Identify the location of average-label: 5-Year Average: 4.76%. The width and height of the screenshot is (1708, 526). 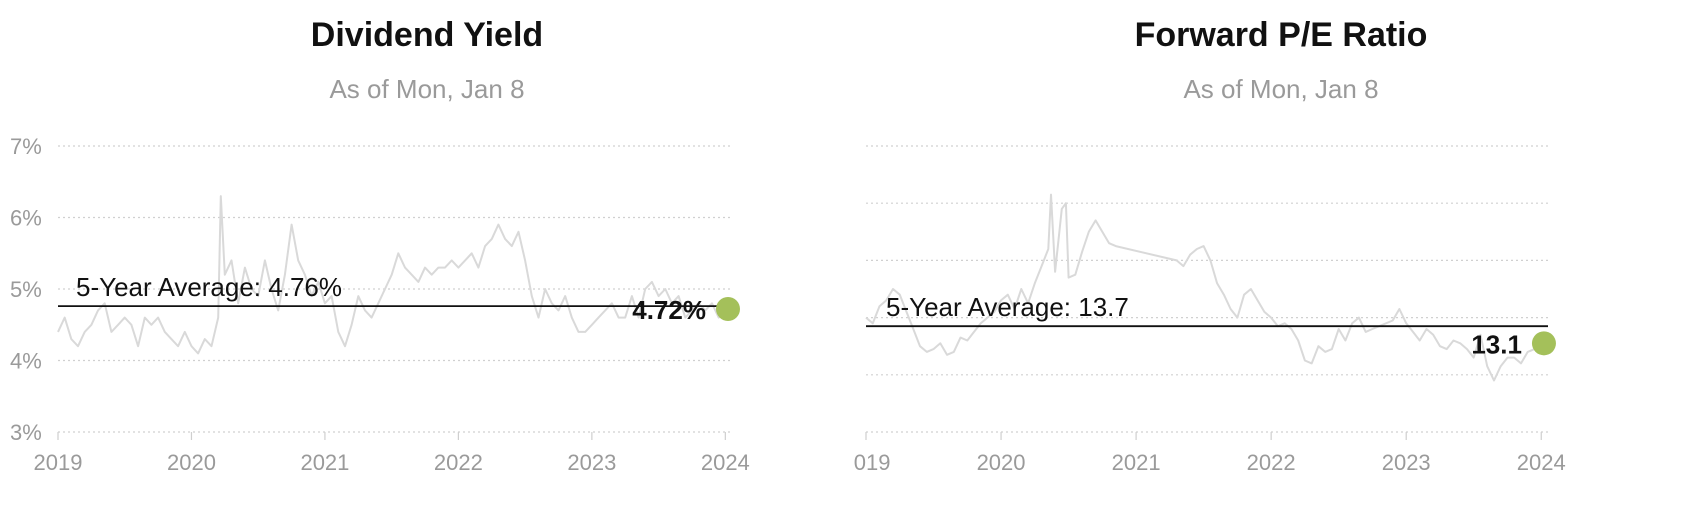
(209, 287).